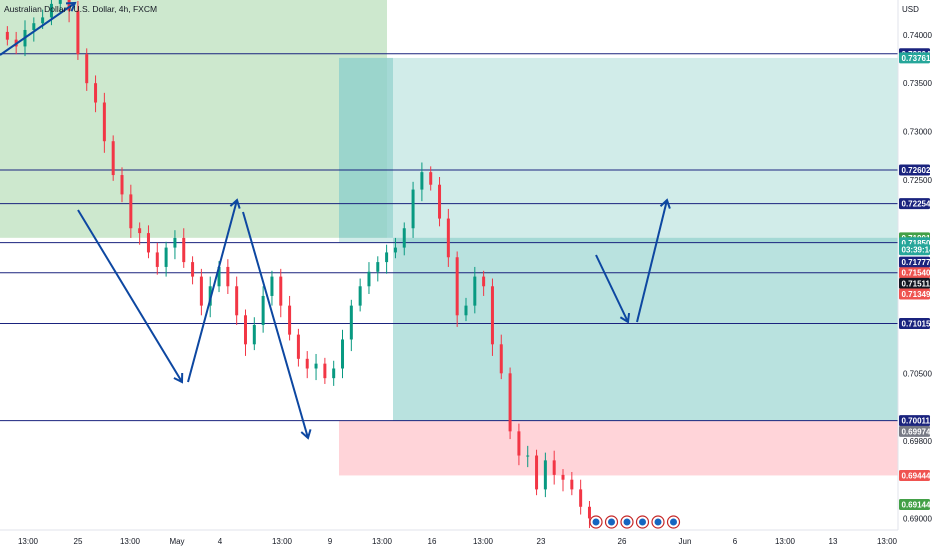 This screenshot has height=550, width=932. I want to click on price-tag-label: 0.73761, so click(916, 58).